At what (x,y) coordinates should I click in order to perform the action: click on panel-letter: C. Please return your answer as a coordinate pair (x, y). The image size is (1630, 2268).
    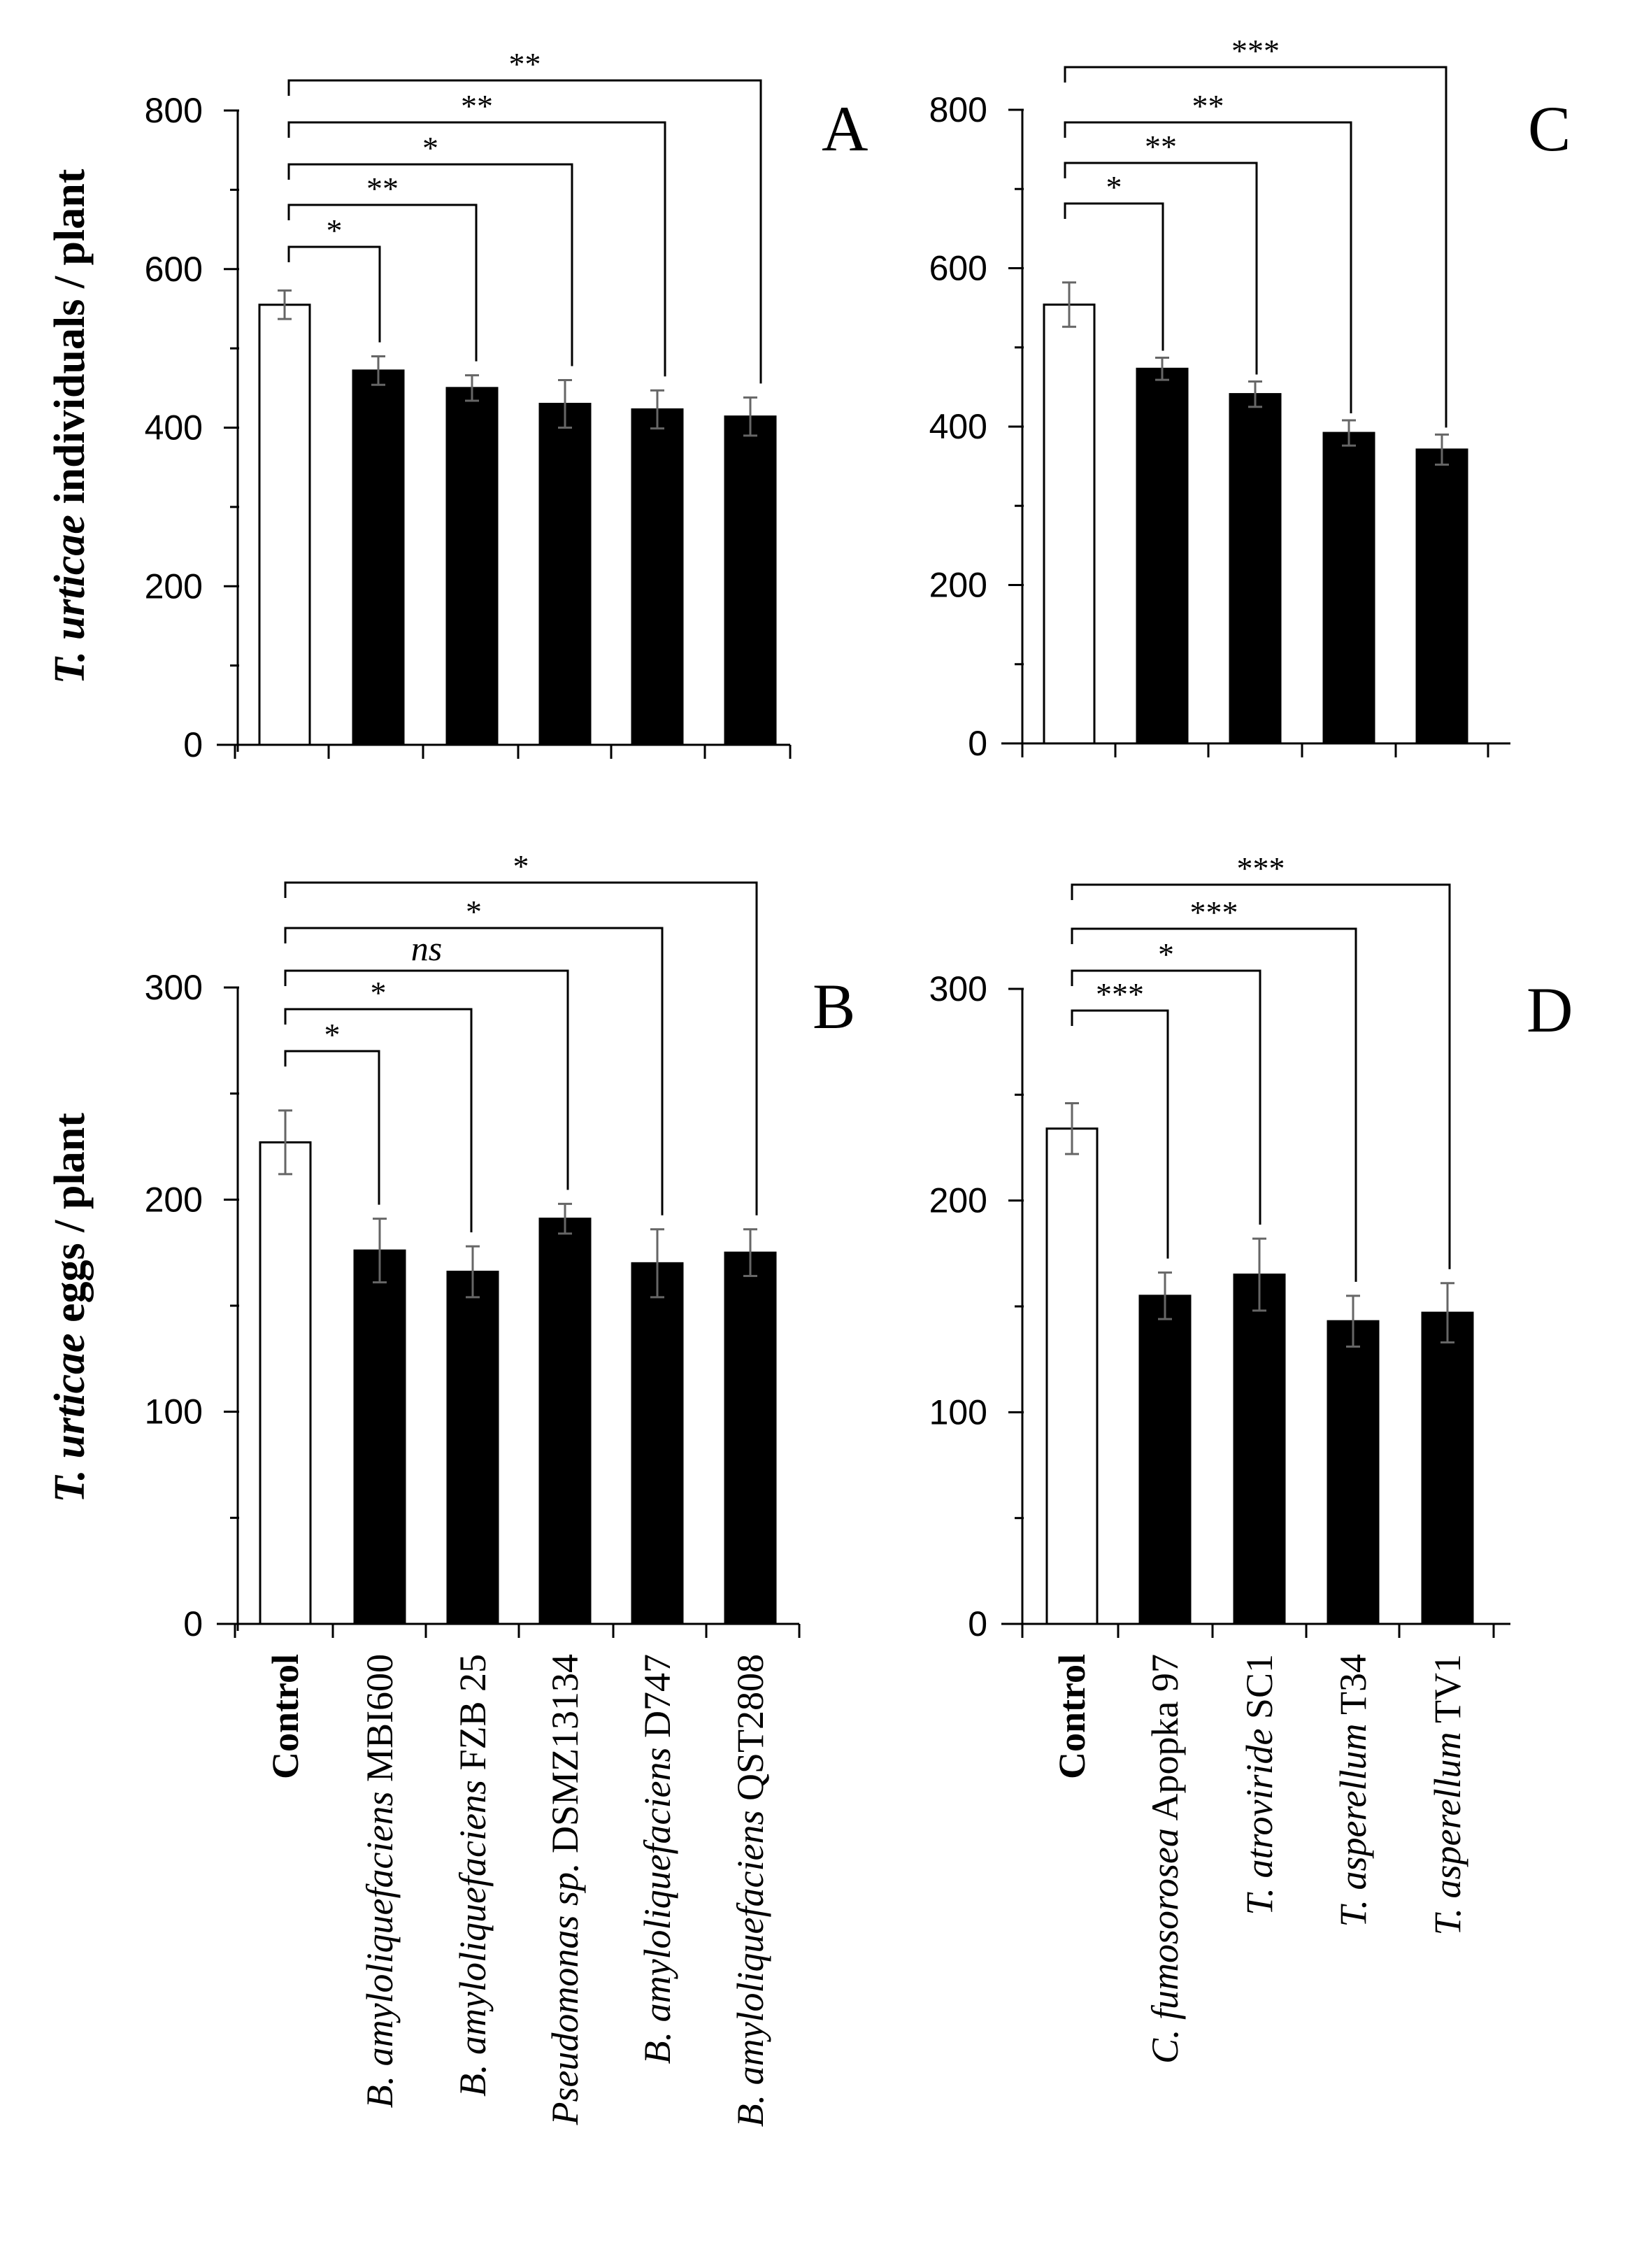
    Looking at the image, I should click on (1549, 128).